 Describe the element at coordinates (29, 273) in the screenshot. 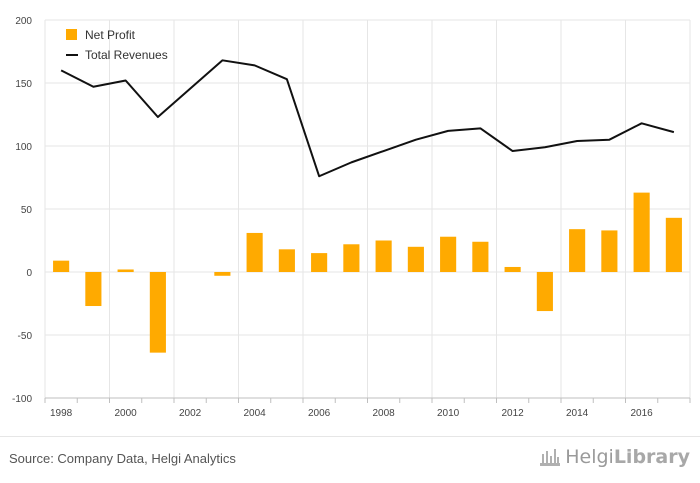

I see `y-tick-label: 0` at that location.